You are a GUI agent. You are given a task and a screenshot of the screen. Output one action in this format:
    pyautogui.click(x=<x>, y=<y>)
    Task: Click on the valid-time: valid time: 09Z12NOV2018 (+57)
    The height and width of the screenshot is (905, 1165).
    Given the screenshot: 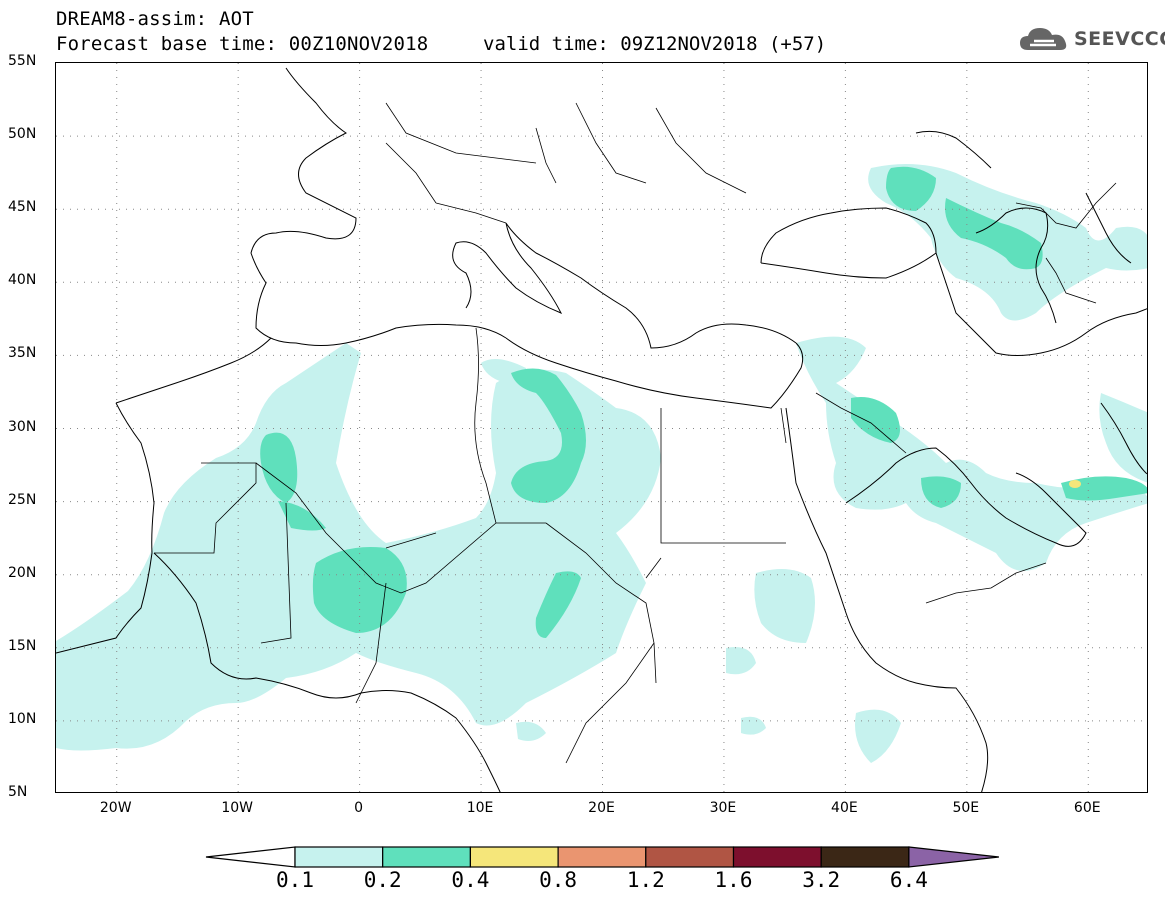 What is the action you would take?
    pyautogui.click(x=655, y=44)
    